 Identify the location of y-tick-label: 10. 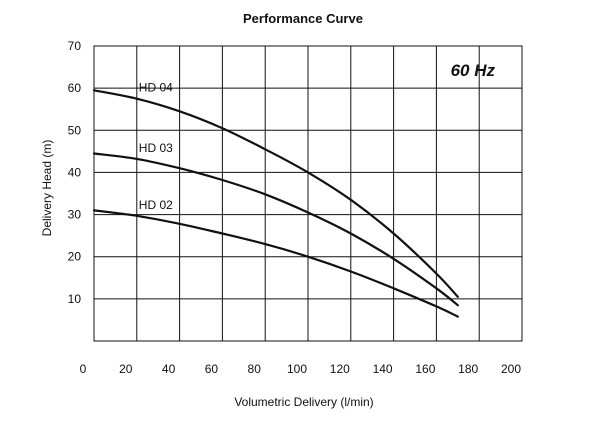
(75, 299).